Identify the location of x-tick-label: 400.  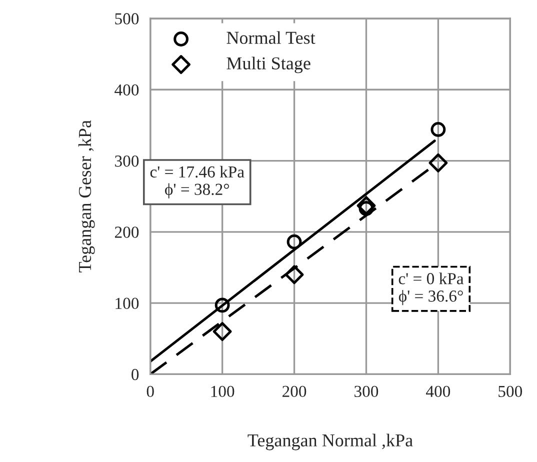
(438, 392).